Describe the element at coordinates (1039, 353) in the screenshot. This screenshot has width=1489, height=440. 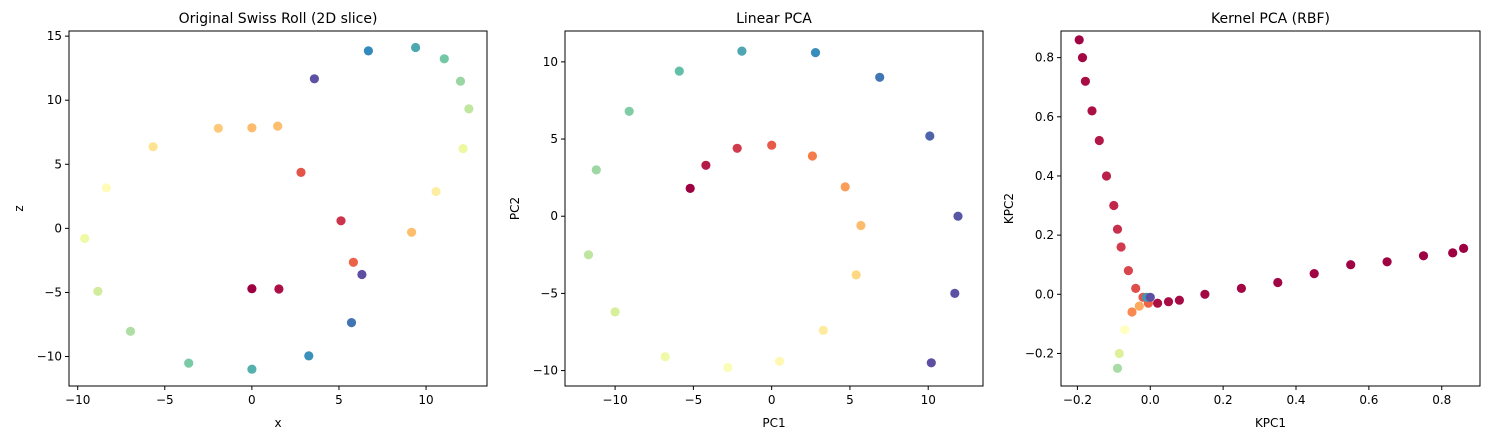
I see `y-tick-label: −0.2` at that location.